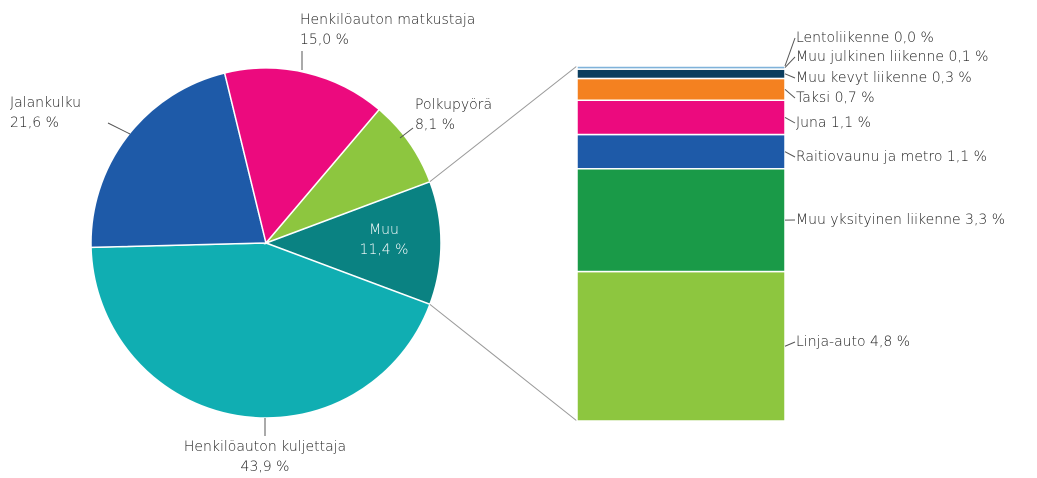 The height and width of the screenshot is (478, 1037). What do you see at coordinates (435, 125) in the screenshot?
I see `slice-value: 8,1 %` at bounding box center [435, 125].